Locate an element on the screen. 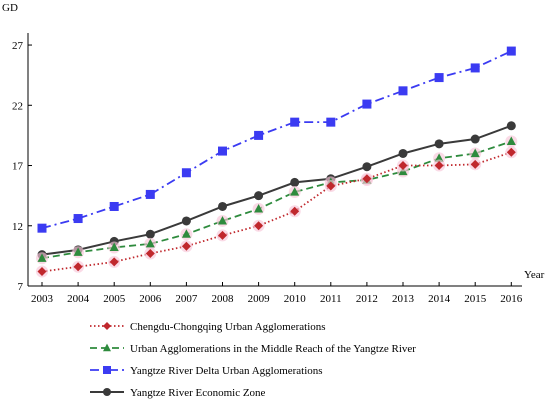  y-tick-label: 12 is located at coordinates (17, 227).